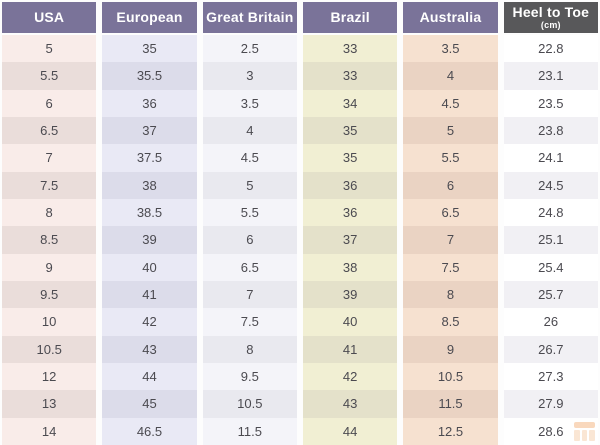  Describe the element at coordinates (550, 49) in the screenshot. I see `cell-heel_to_toe_cm: 22.8` at that location.